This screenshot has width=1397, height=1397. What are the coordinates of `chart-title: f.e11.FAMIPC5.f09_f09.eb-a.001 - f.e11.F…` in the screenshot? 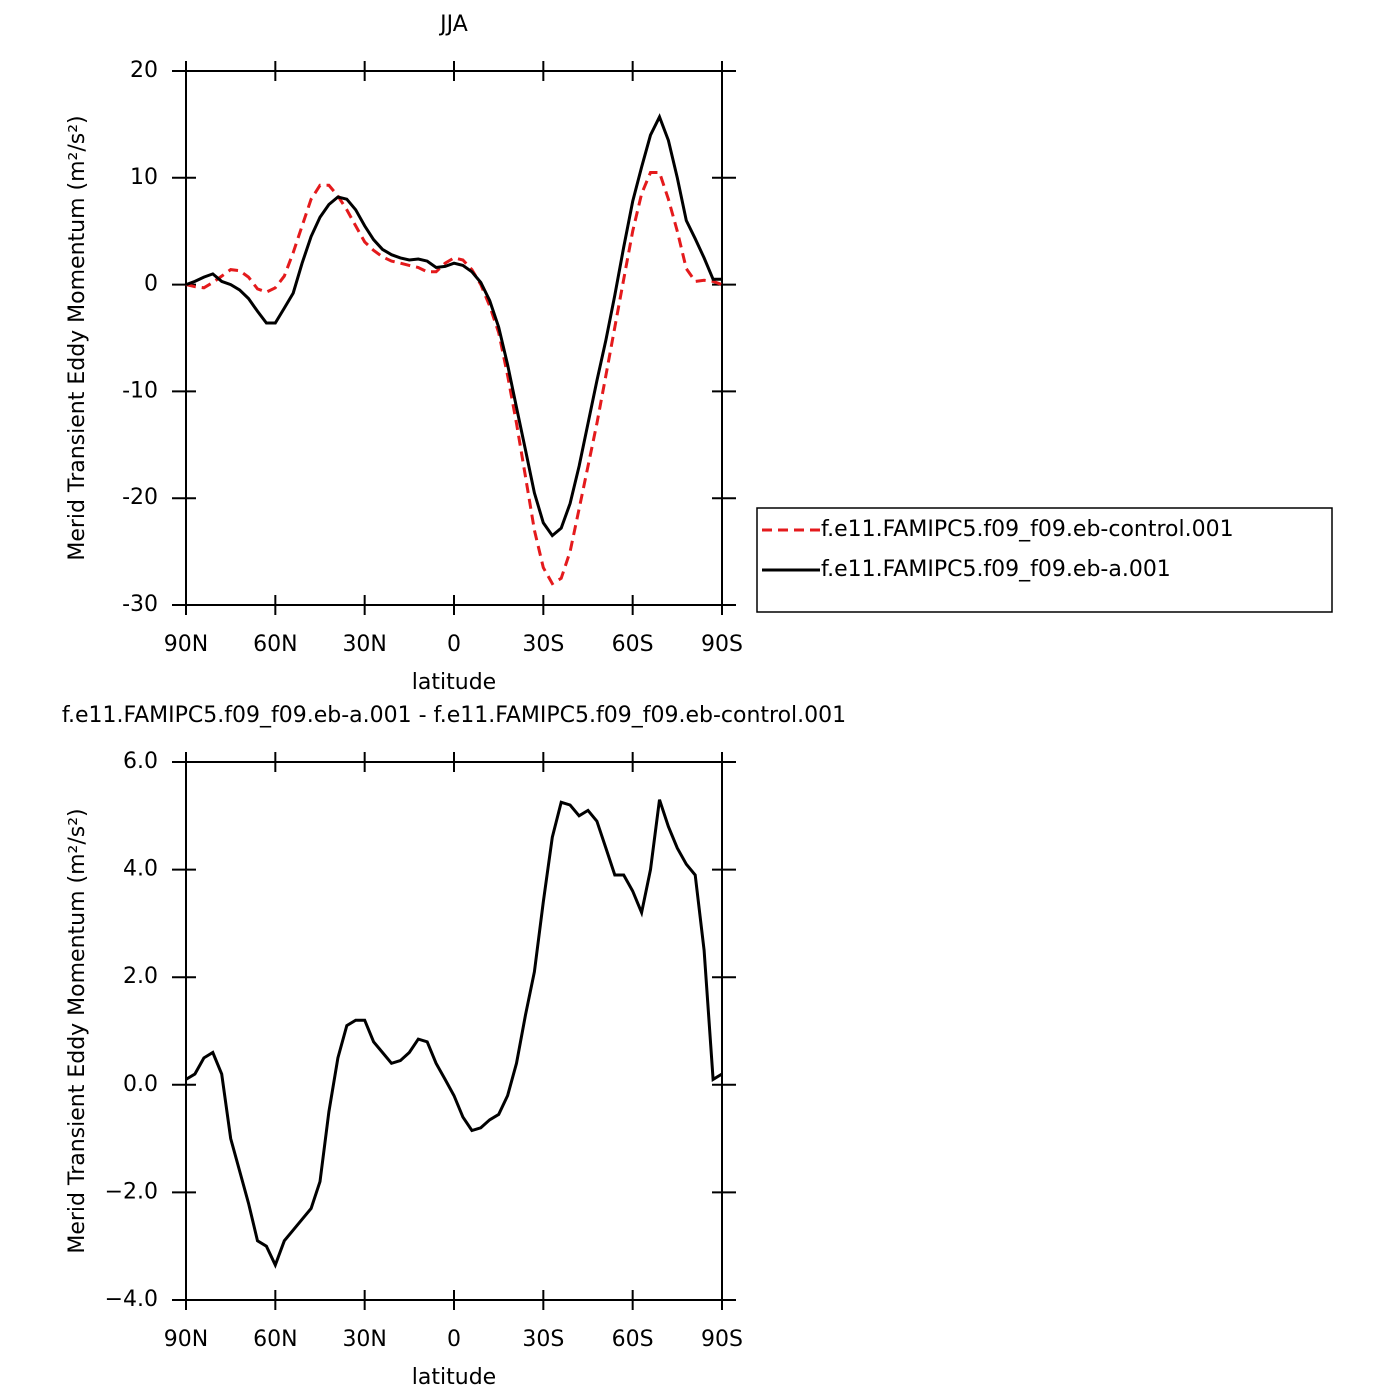 It's located at (454, 715).